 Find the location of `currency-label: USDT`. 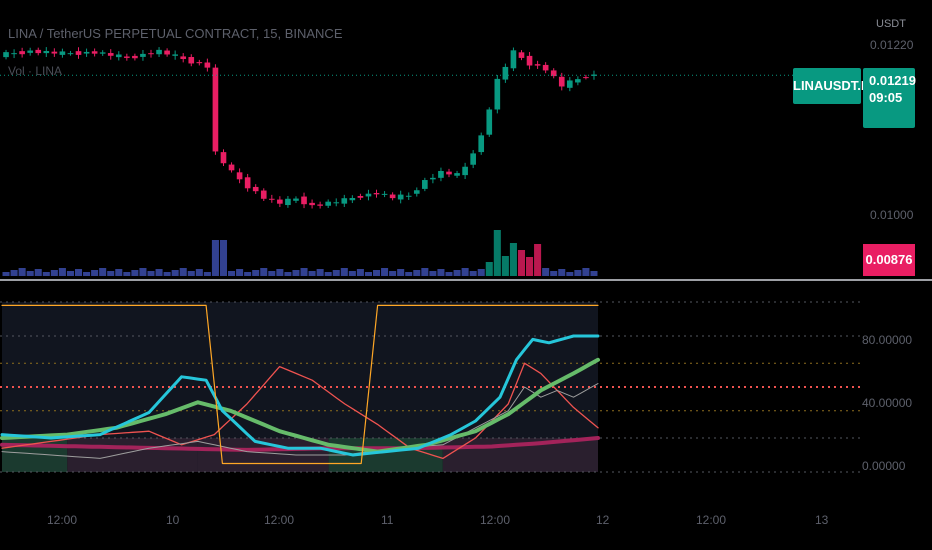

currency-label: USDT is located at coordinates (891, 24).